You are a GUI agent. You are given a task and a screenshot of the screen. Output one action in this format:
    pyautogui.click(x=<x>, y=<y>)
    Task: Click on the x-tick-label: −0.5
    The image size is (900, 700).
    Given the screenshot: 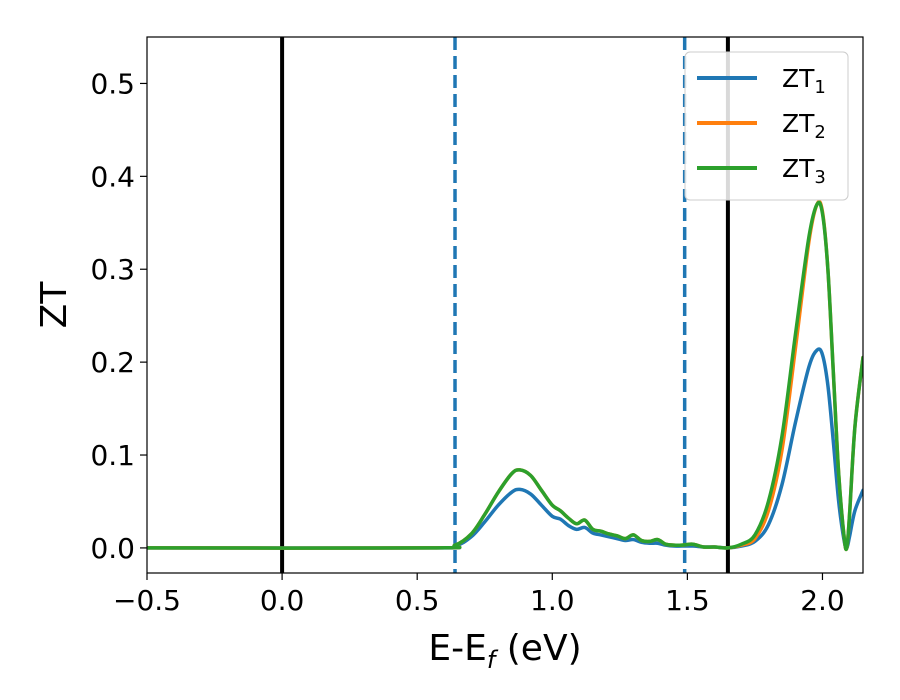 What is the action you would take?
    pyautogui.click(x=147, y=600)
    